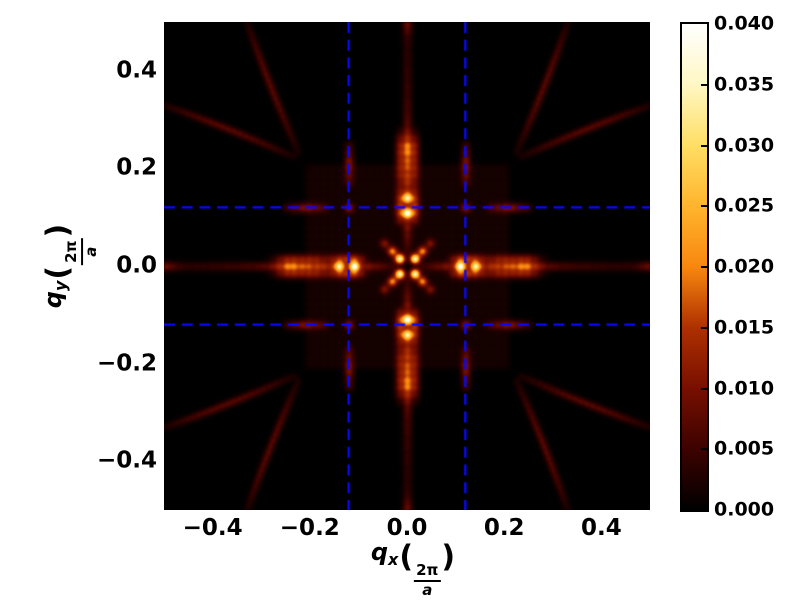 The height and width of the screenshot is (600, 800). I want to click on colorbar-tick-label: 0.020, so click(744, 266).